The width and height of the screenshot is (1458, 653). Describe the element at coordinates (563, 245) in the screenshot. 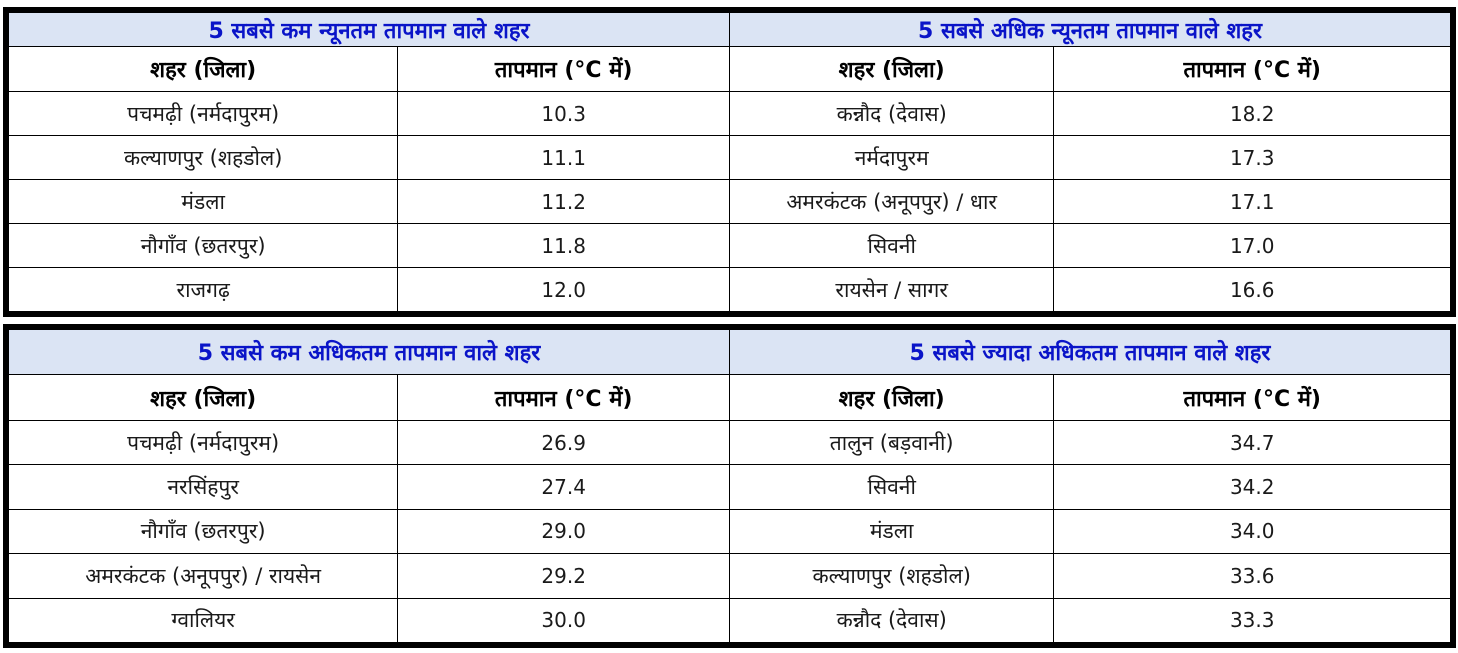

I see `temperature-cell: 11.8` at that location.